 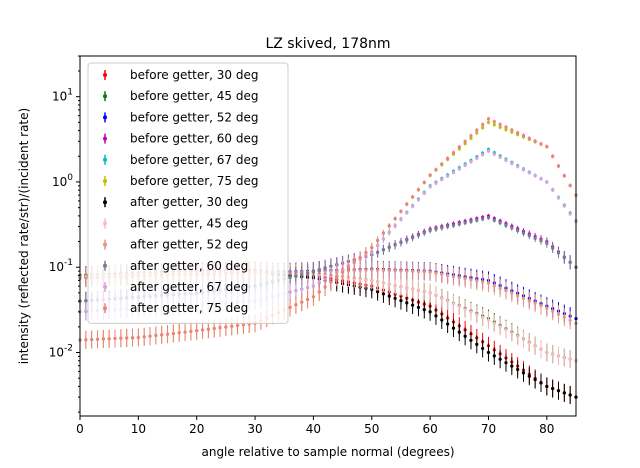 I want to click on x-tick-label: 20, so click(x=196, y=429).